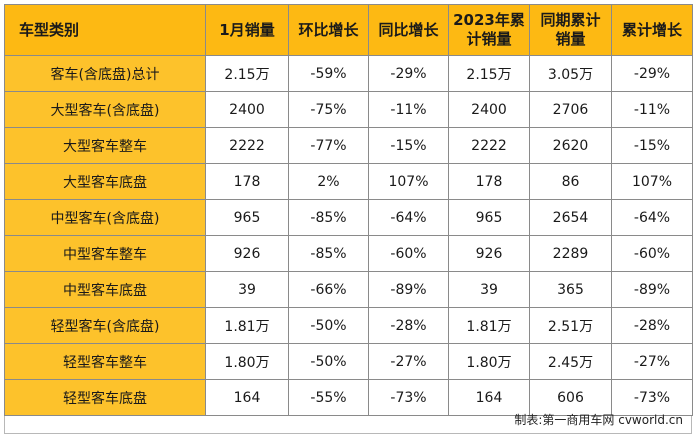 Image resolution: width=696 pixels, height=438 pixels. I want to click on cell-vehicle-type: 中型客车(含底盘), so click(105, 217).